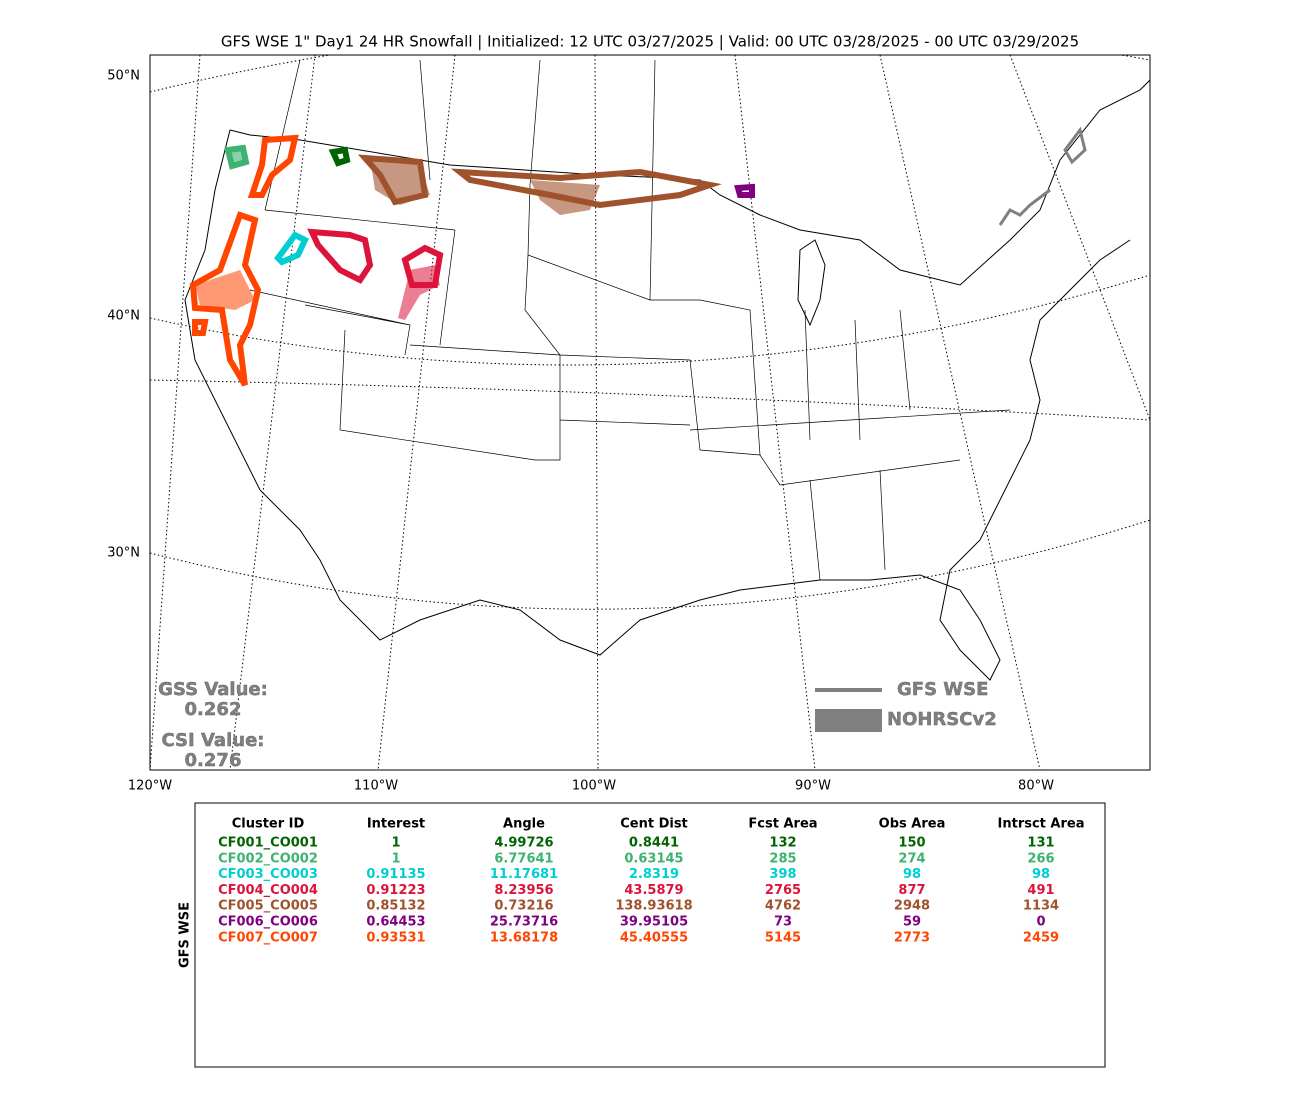  I want to click on table-cell: 0.91223, so click(395, 890).